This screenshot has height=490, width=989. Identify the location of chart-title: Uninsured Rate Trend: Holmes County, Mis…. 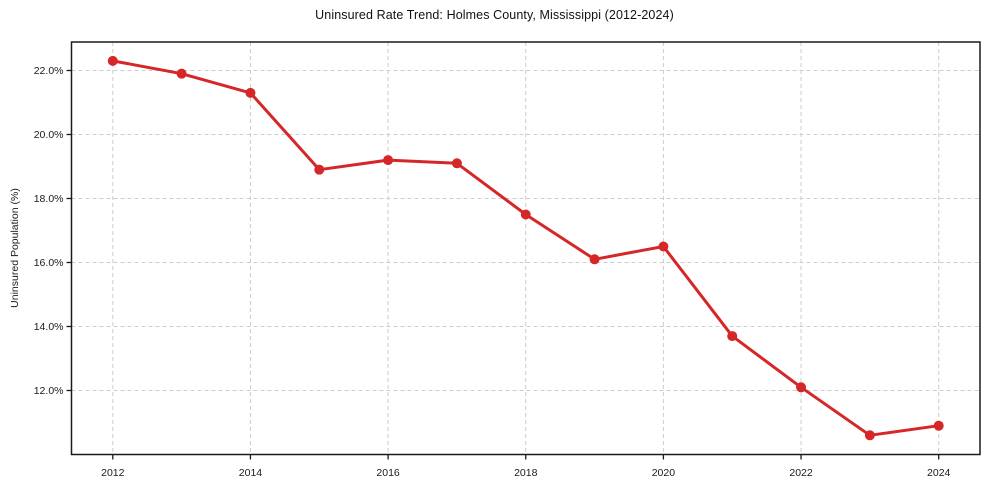
(494, 15).